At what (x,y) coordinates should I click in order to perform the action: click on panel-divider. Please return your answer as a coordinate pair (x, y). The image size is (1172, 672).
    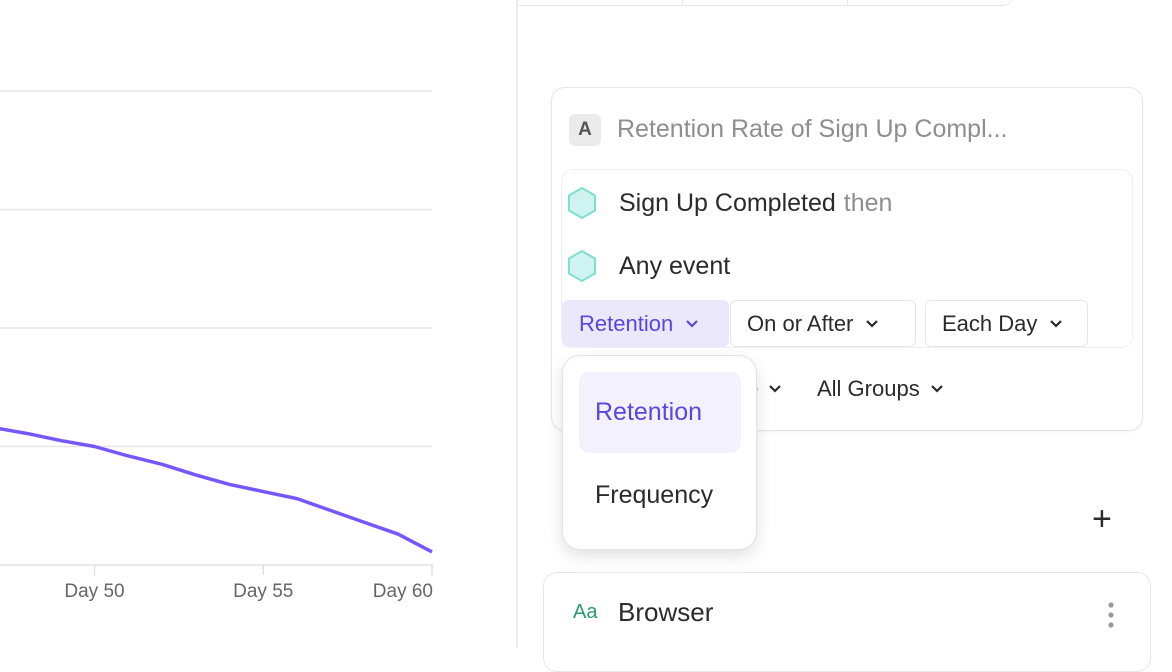
    Looking at the image, I should click on (517, 324).